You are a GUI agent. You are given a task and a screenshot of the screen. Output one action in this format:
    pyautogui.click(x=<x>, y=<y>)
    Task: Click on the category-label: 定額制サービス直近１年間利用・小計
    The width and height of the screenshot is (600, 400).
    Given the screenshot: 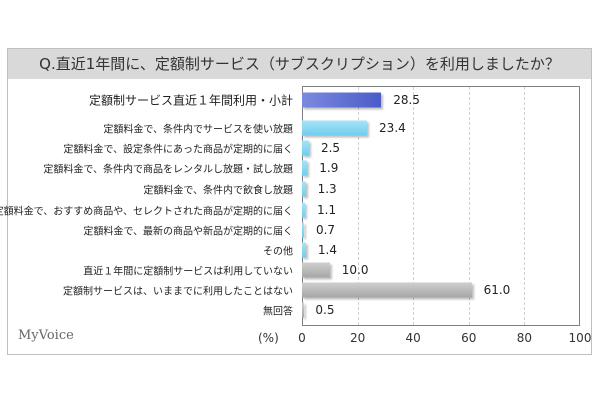 What is the action you would take?
    pyautogui.click(x=190, y=100)
    